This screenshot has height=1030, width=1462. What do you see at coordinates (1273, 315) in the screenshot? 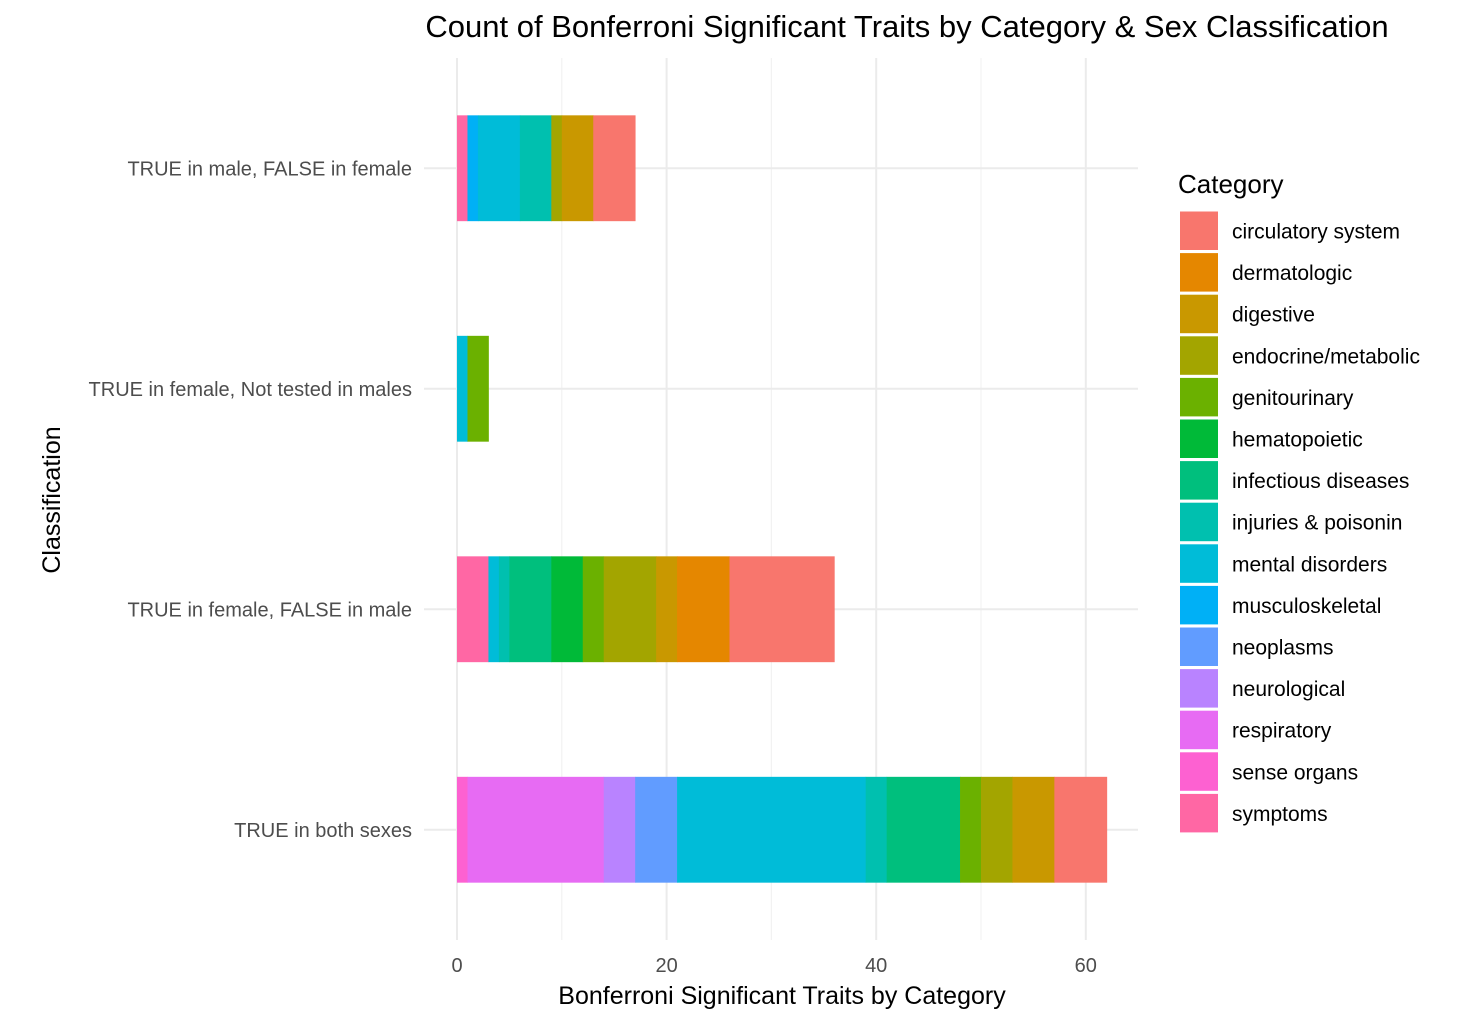
I see `legend-label: digestive` at bounding box center [1273, 315].